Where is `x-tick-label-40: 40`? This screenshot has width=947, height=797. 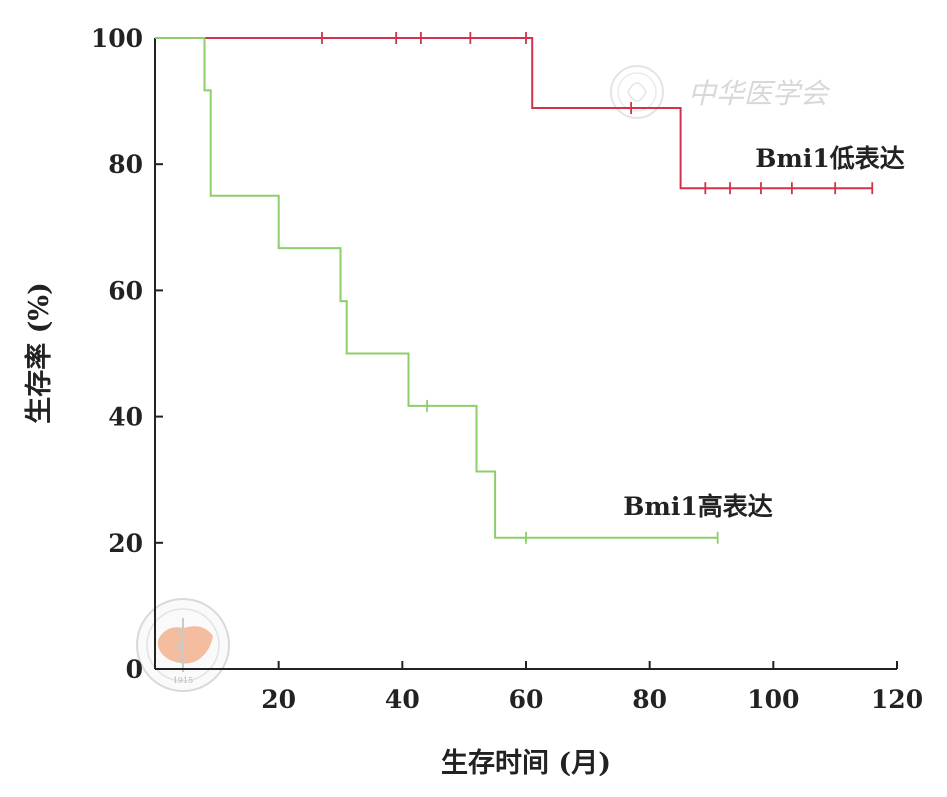
x-tick-label-40: 40 is located at coordinates (402, 699).